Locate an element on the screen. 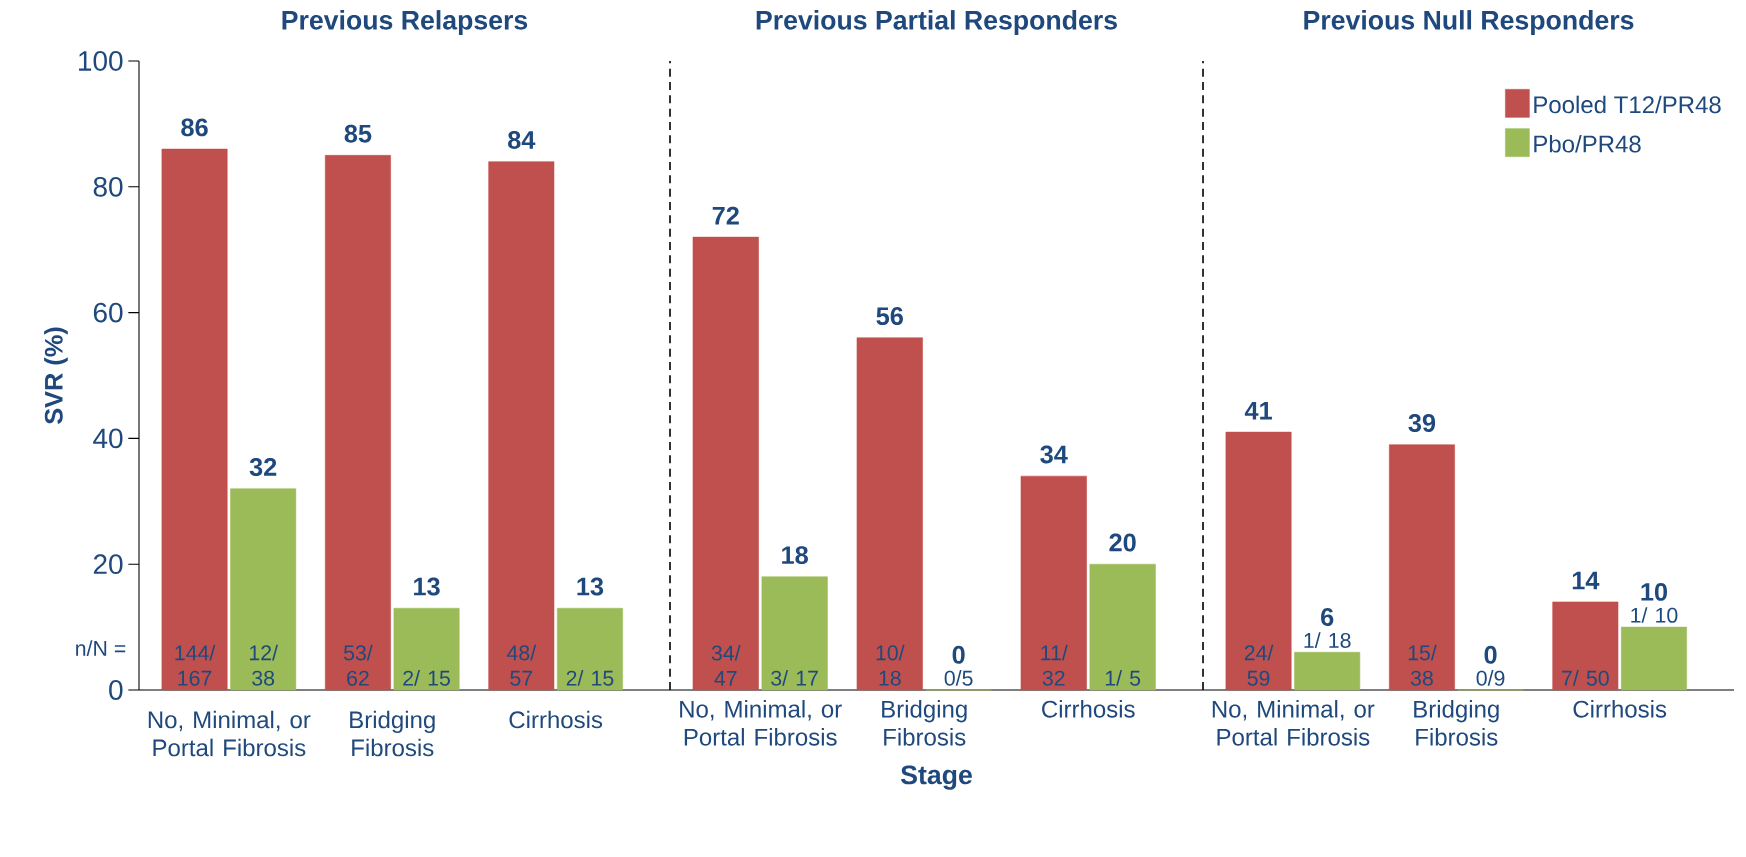 This screenshot has height=857, width=1746. data-label: 14 is located at coordinates (1586, 580).